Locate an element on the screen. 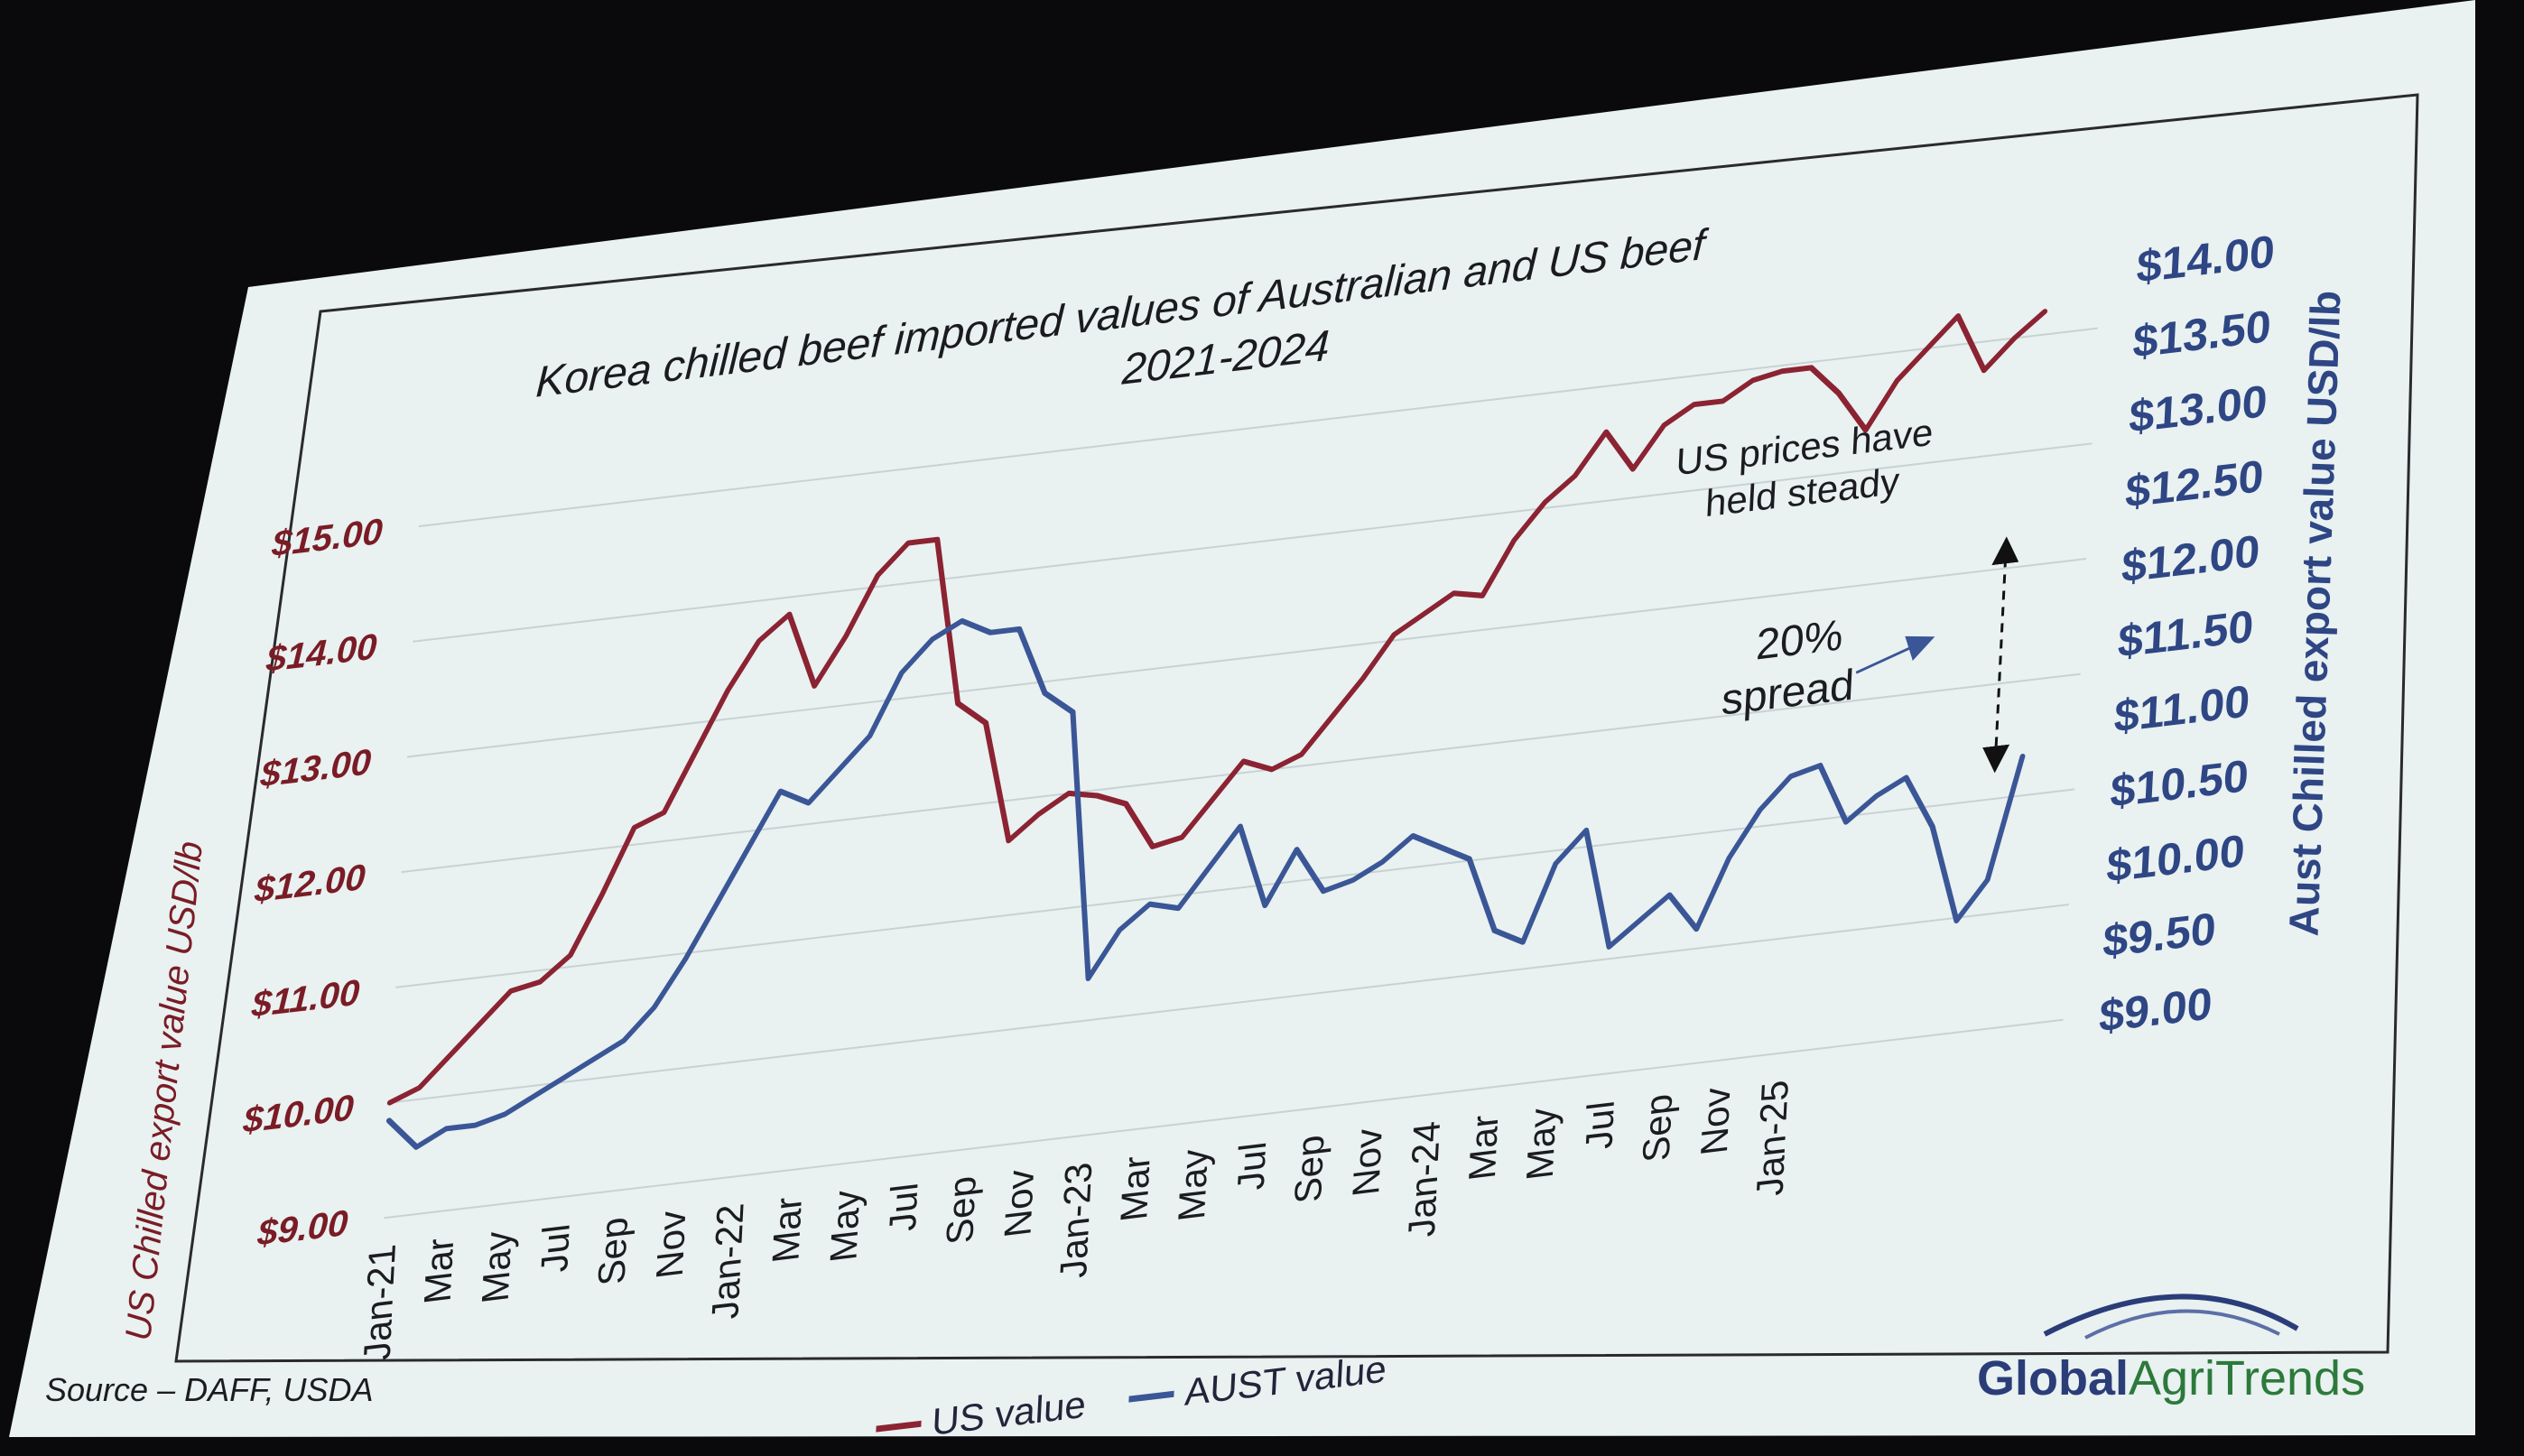  x-tick-label: Jan-23 is located at coordinates (1076, 1221).